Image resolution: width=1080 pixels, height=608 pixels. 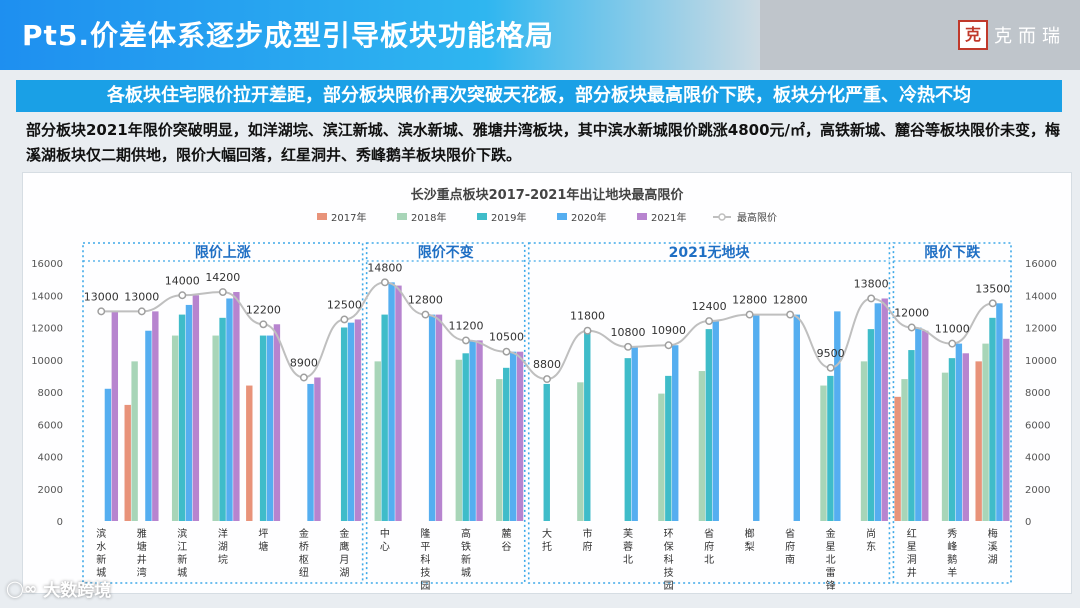 I want to click on max-price-label-6: 8900, so click(x=304, y=362).